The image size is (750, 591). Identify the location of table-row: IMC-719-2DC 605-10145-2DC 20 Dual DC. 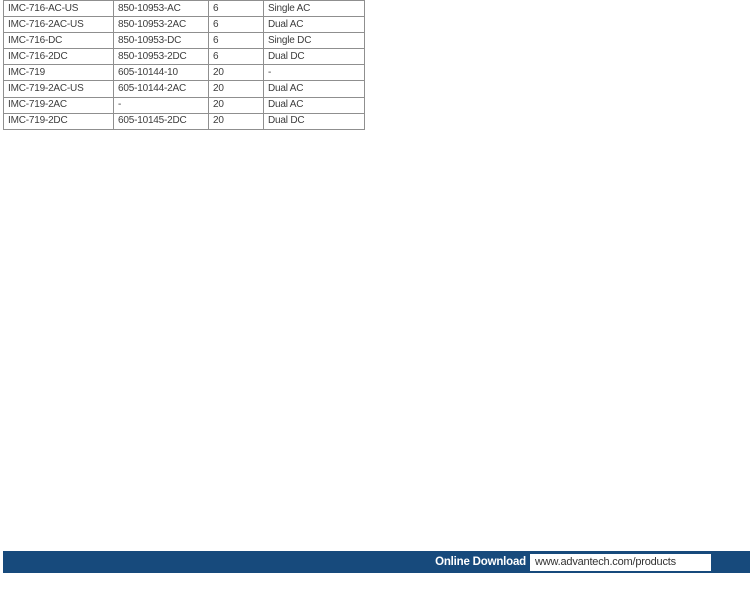
(184, 121).